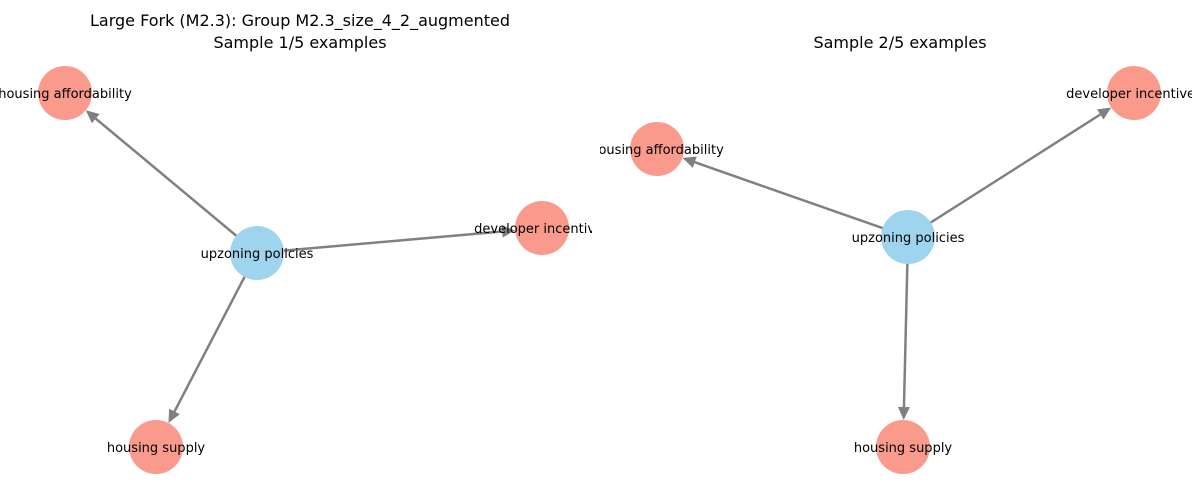 This screenshot has height=500, width=1200. What do you see at coordinates (900, 42) in the screenshot?
I see `title-line-2: Sample 2/5 examples` at bounding box center [900, 42].